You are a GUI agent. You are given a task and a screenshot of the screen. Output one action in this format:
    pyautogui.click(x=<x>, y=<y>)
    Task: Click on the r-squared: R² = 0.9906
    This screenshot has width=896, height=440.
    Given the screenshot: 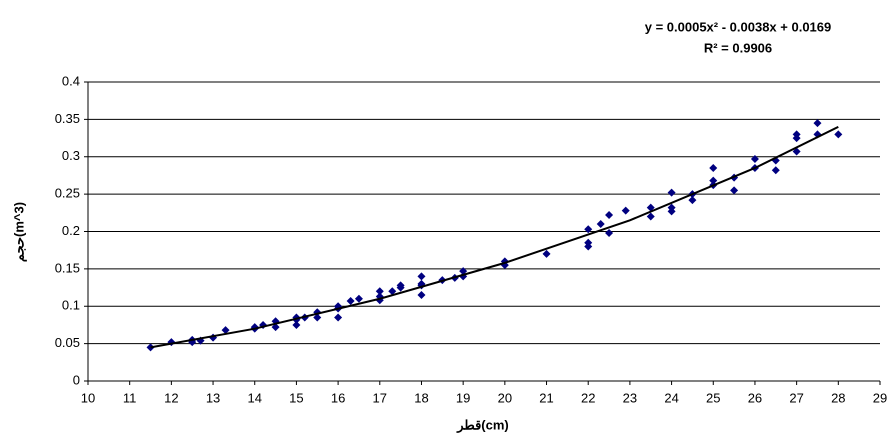 What is the action you would take?
    pyautogui.click(x=738, y=47)
    